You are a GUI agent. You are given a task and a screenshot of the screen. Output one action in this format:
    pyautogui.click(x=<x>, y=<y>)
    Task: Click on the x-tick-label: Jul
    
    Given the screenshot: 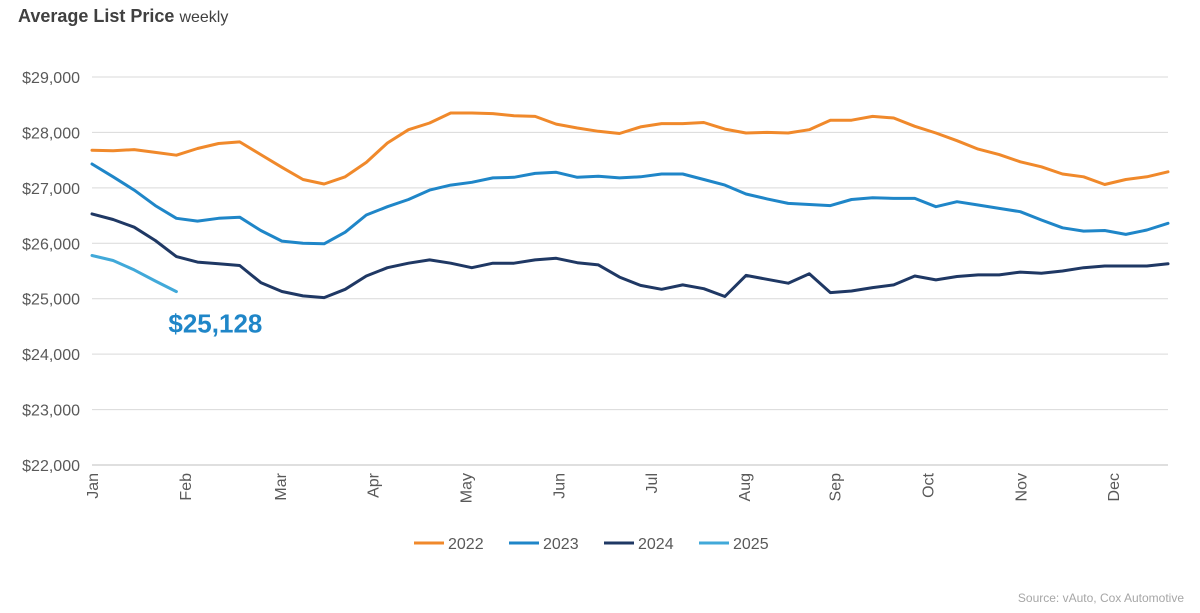 What is the action you would take?
    pyautogui.click(x=652, y=483)
    